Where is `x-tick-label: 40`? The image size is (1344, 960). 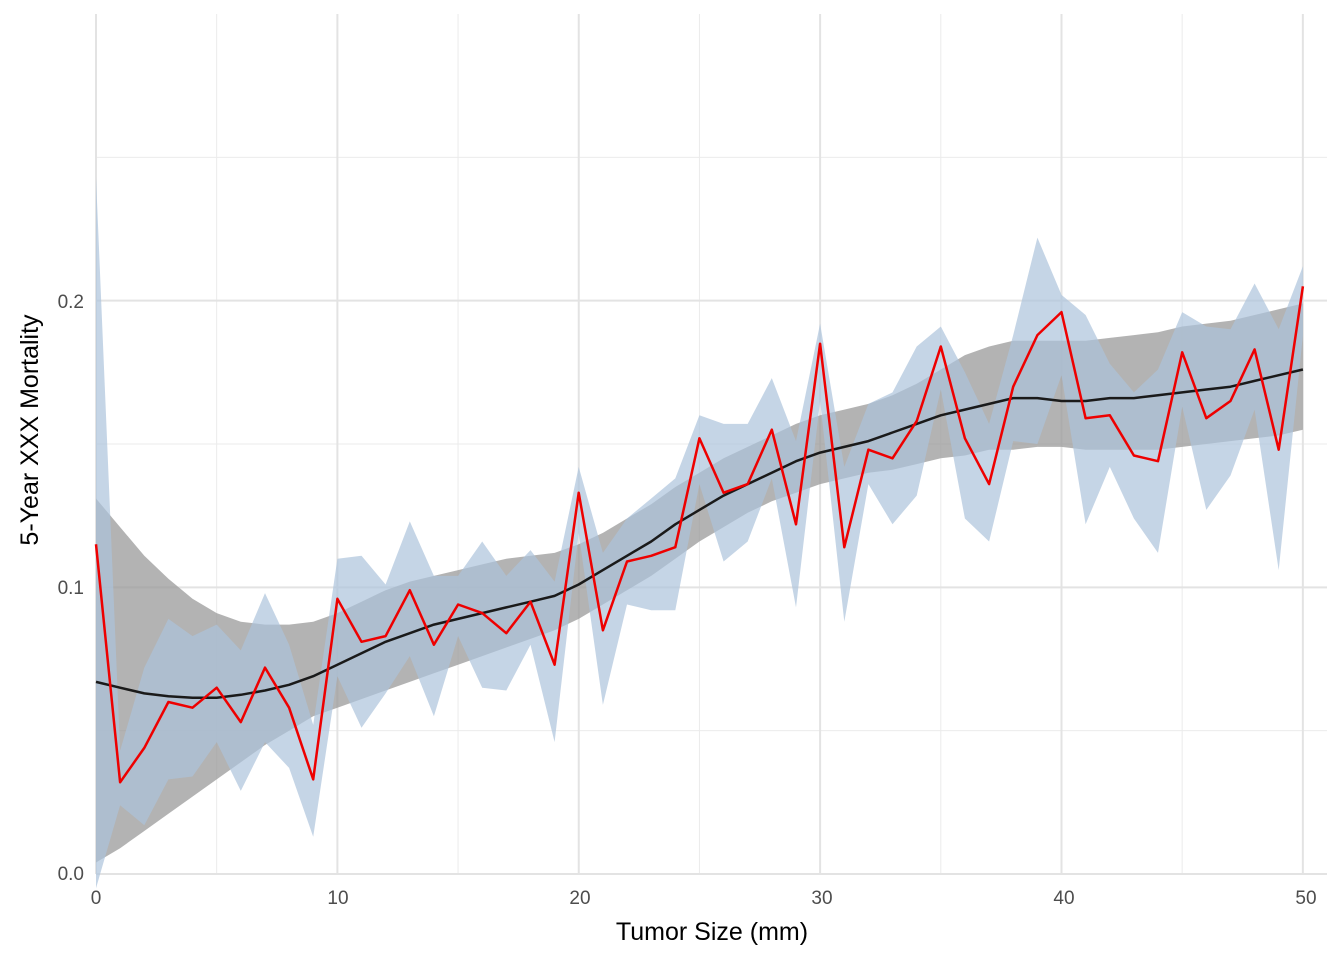
x-tick-label: 40 is located at coordinates (1063, 898).